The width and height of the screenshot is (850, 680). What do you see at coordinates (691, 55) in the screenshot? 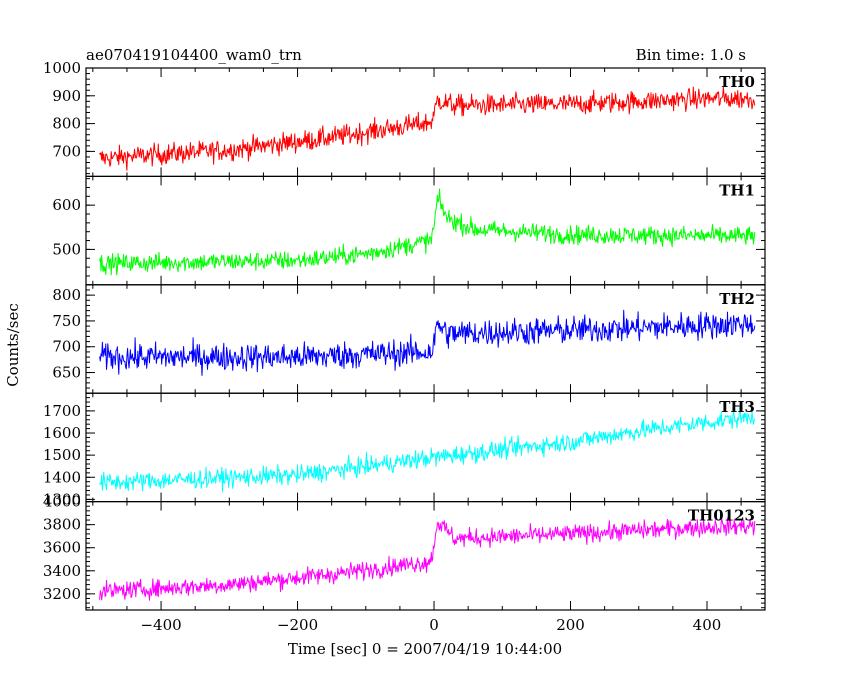
I see `bin-time-label: Bin time: 1.0 s` at bounding box center [691, 55].